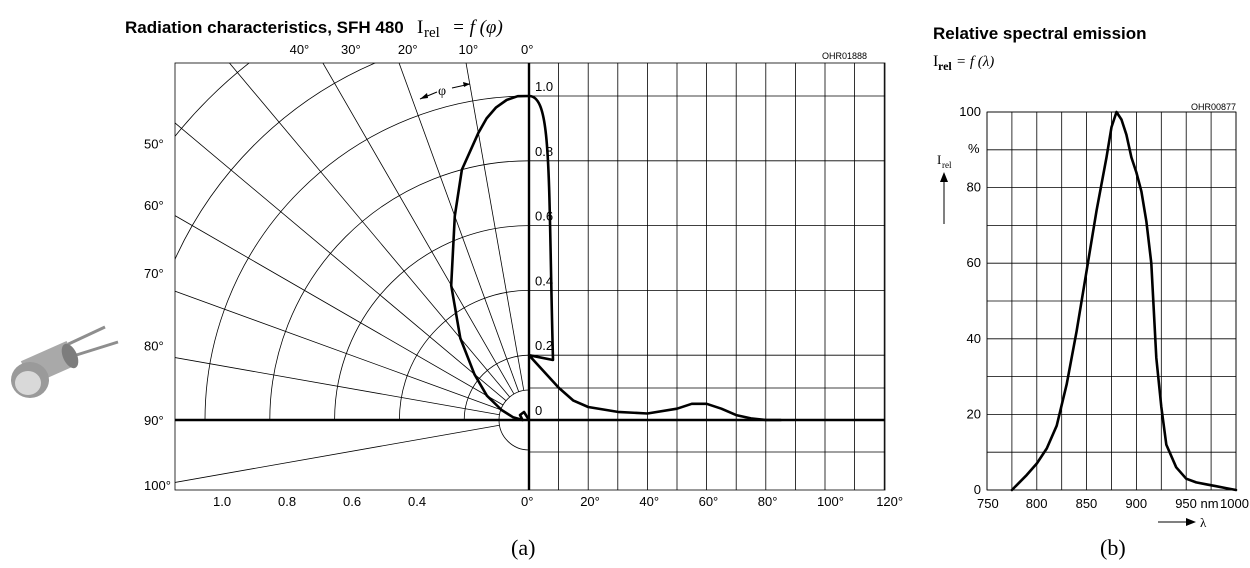 Image resolution: width=1250 pixels, height=568 pixels. Describe the element at coordinates (523, 547) in the screenshot. I see `caption-a: (a)` at that location.